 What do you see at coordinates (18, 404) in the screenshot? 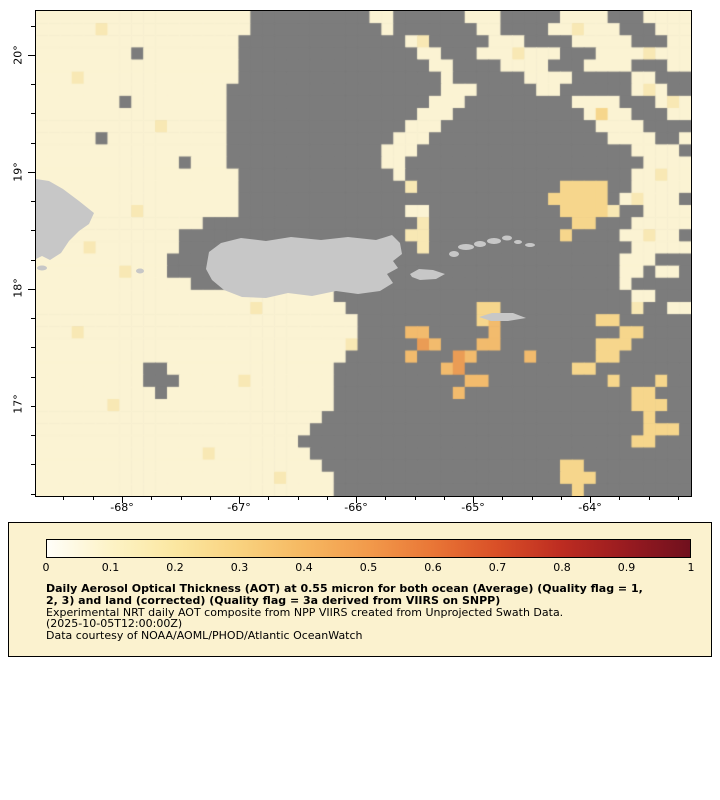
I see `lat-axis-label: 17°` at bounding box center [18, 404].